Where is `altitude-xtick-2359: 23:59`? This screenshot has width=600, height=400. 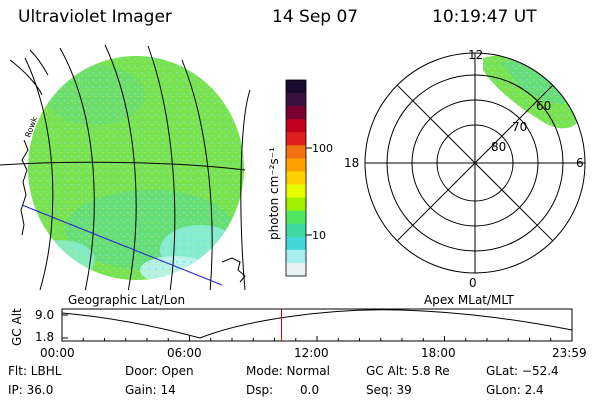
altitude-xtick-2359: 23:59 is located at coordinates (569, 353).